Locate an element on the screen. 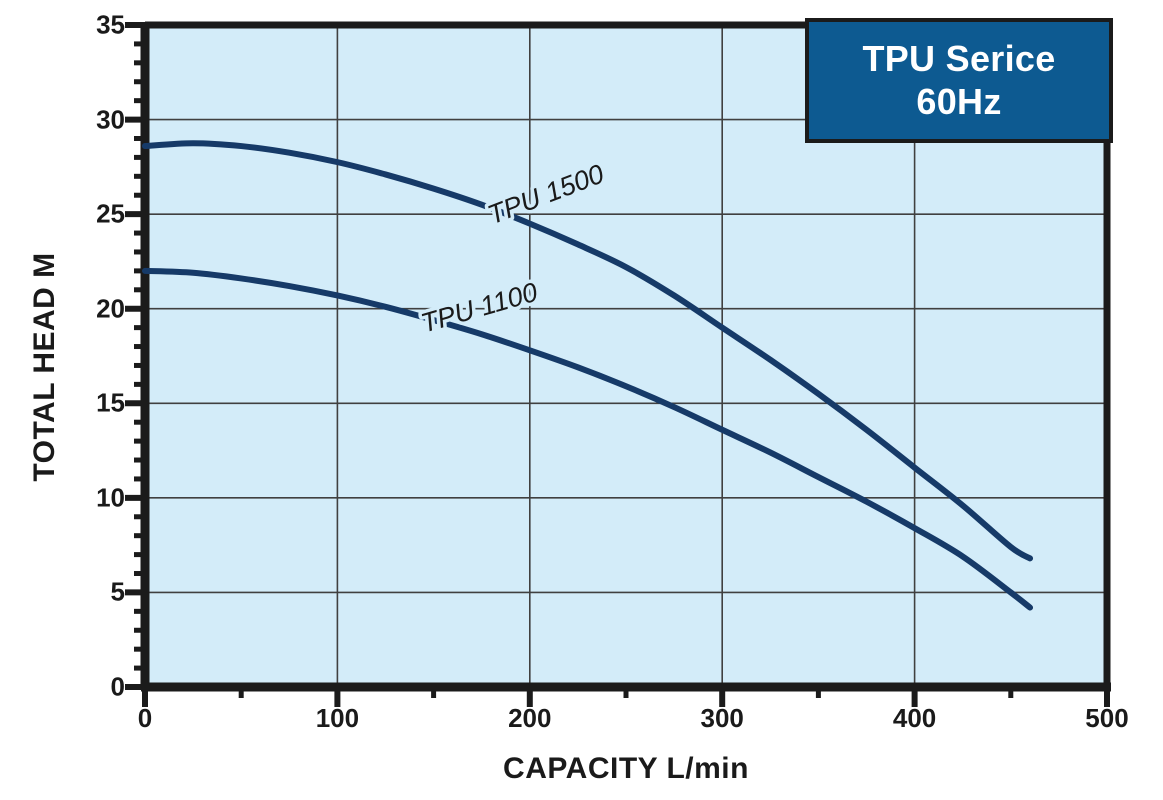 This screenshot has width=1163, height=800. y-tick-label: 20 is located at coordinates (110, 308).